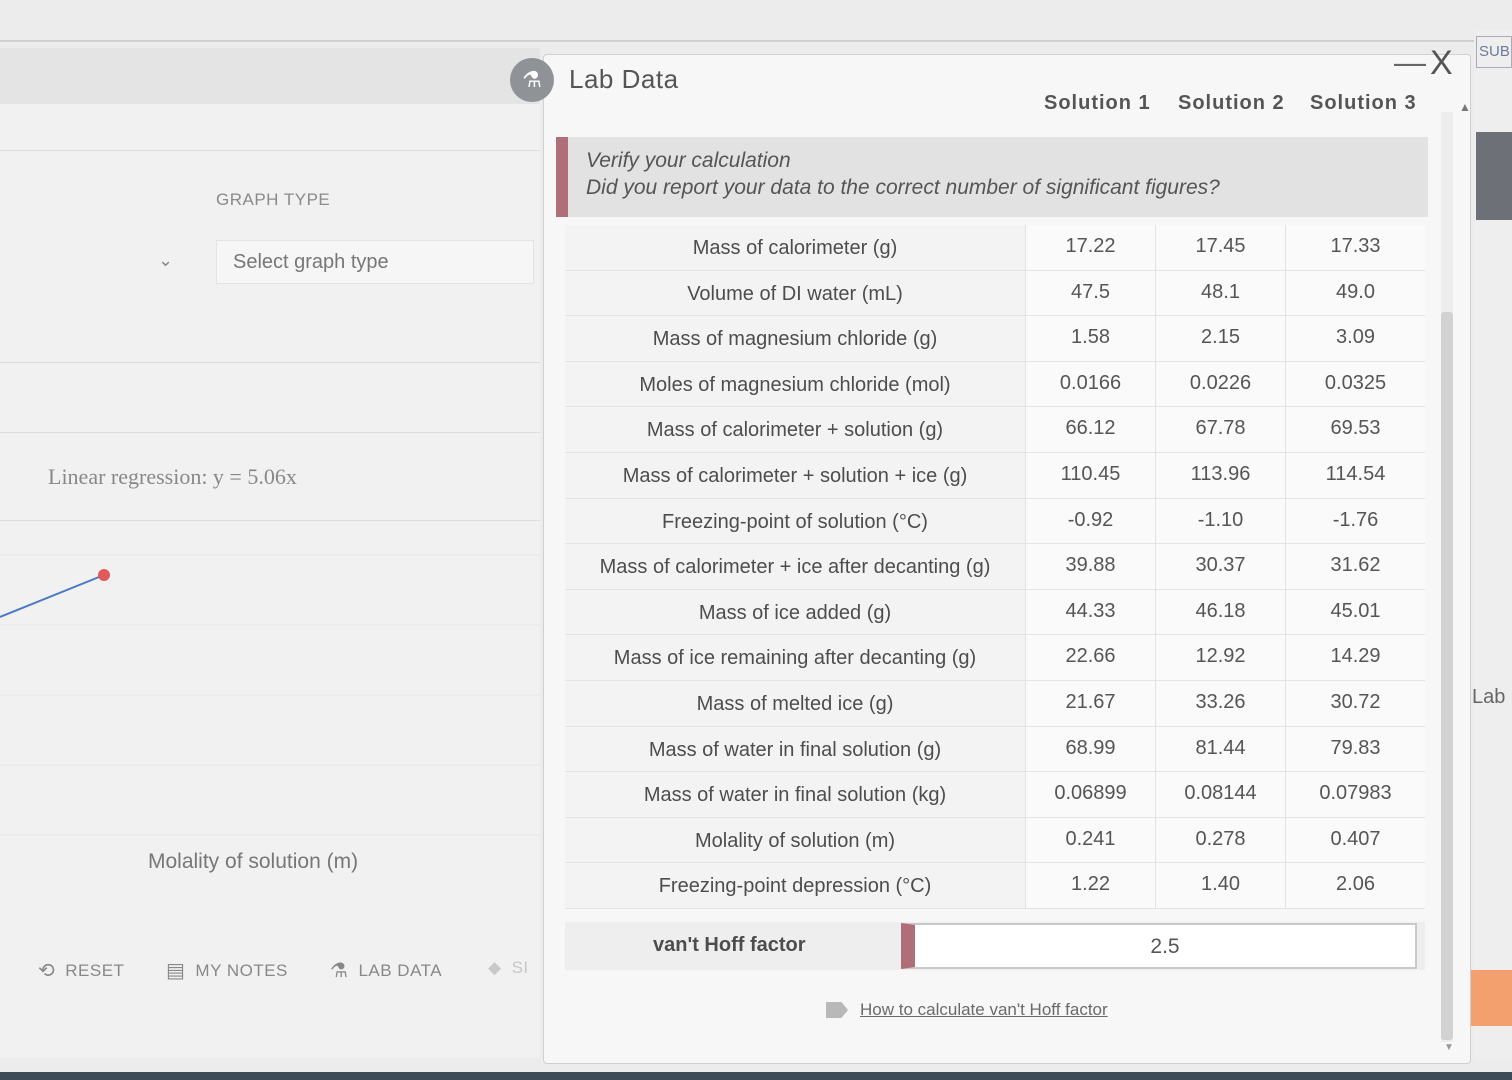 The width and height of the screenshot is (1512, 1080). What do you see at coordinates (1489, 697) in the screenshot?
I see `side-lab-label: Lab` at bounding box center [1489, 697].